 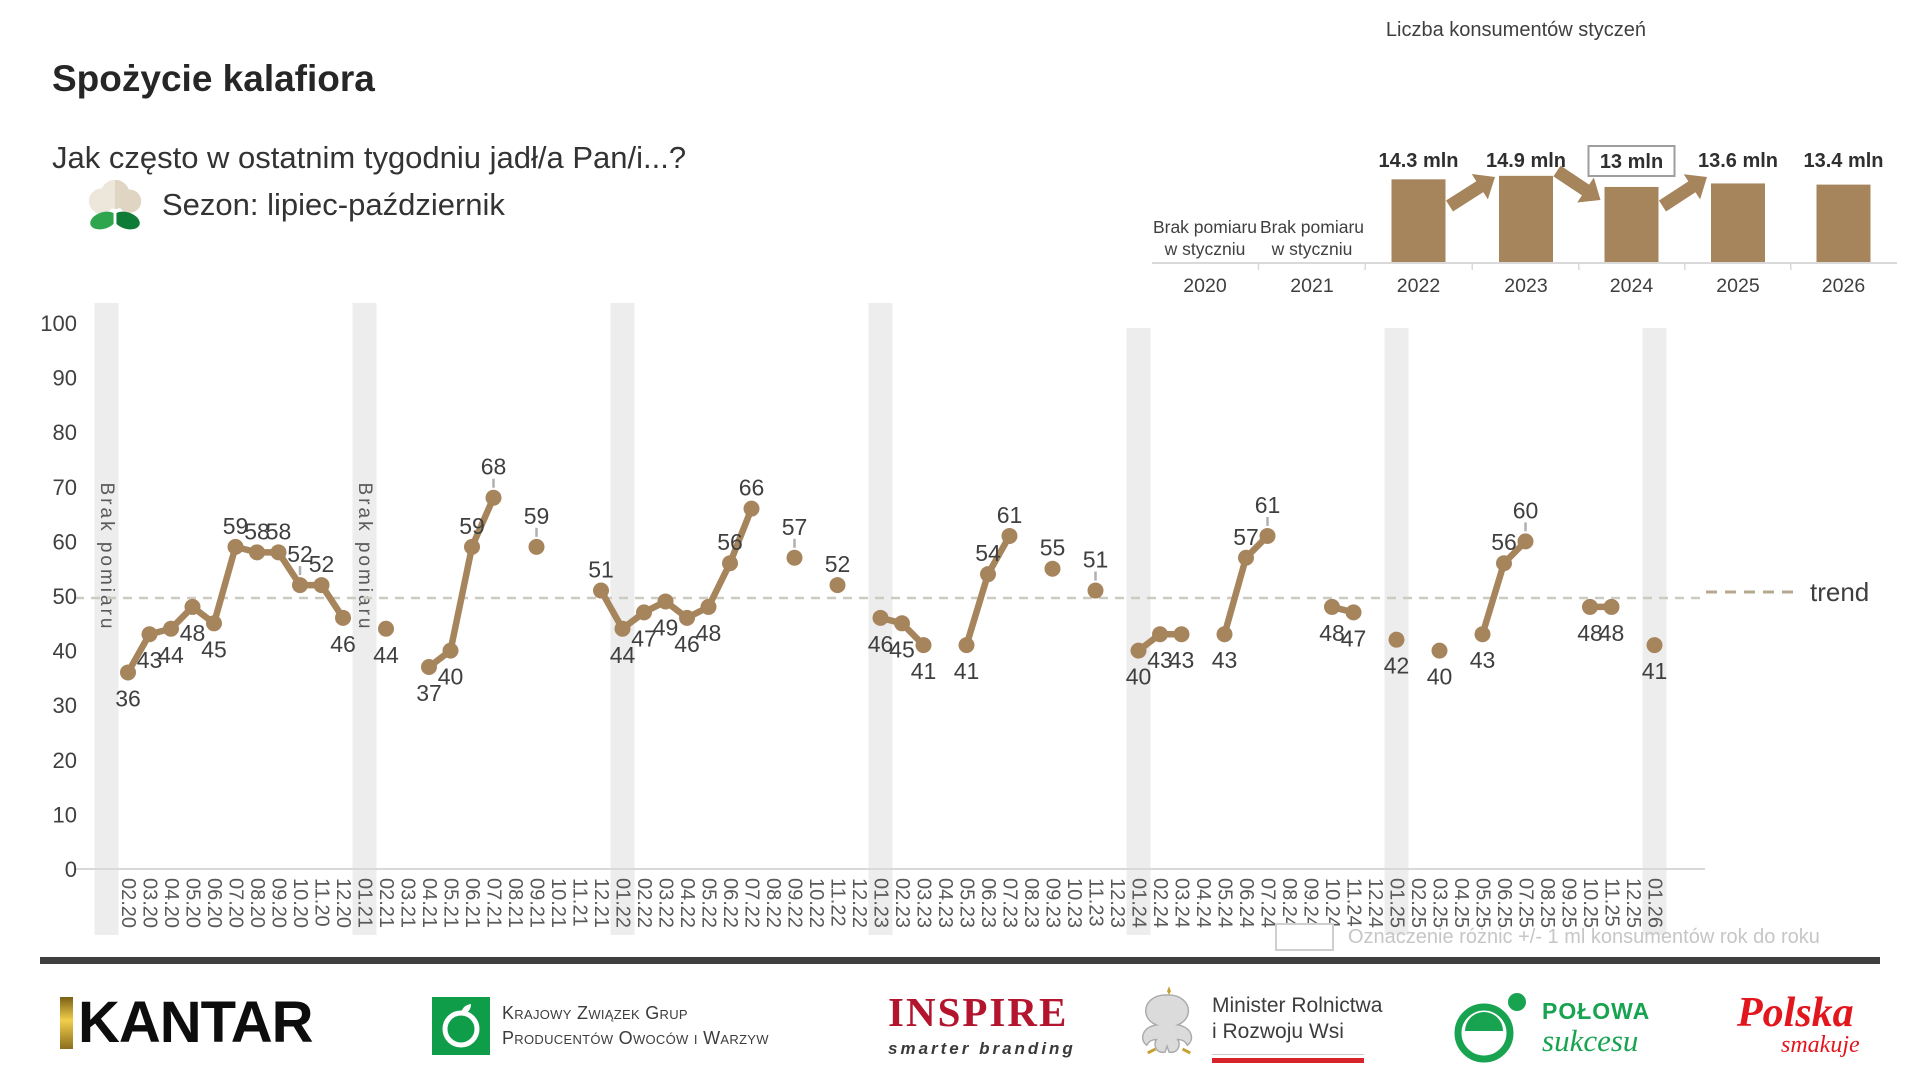 I want to click on svg-text: 11.24, so click(x=1354, y=902).